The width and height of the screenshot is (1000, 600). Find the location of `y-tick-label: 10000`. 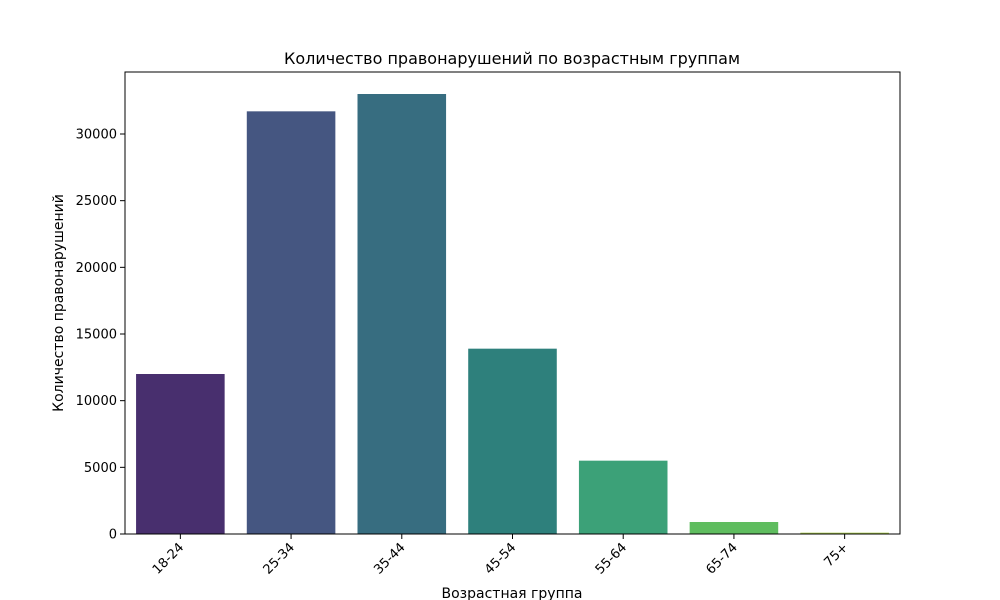

y-tick-label: 10000 is located at coordinates (96, 401).